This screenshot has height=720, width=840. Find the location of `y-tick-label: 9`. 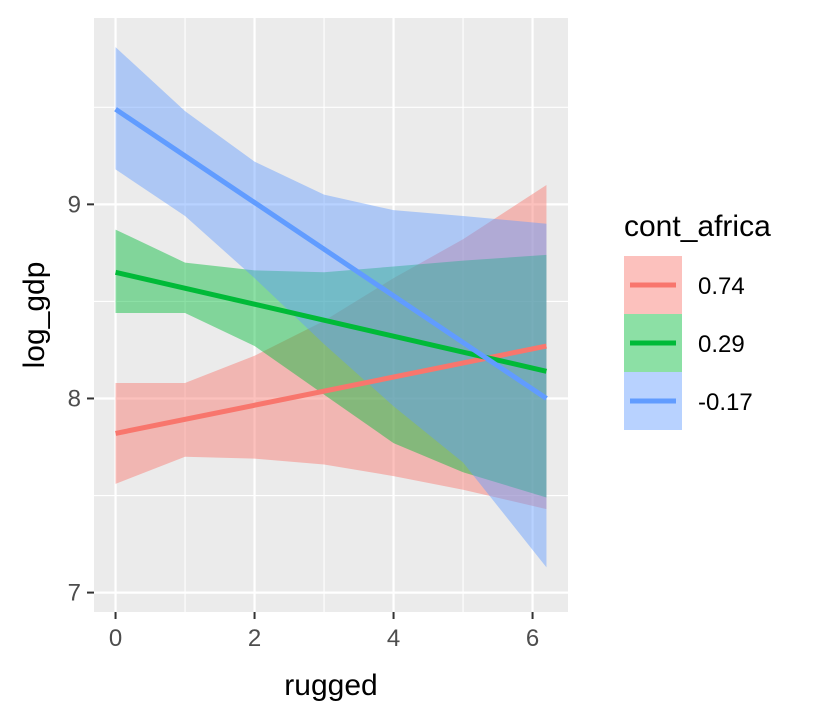

y-tick-label: 9 is located at coordinates (74, 204).